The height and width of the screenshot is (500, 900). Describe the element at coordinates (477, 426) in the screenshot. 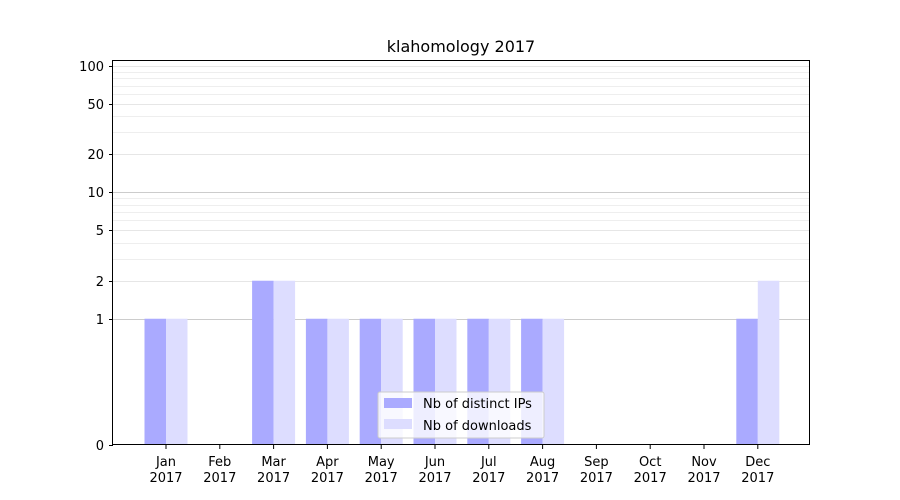

I see `legend-label-downloads: Nb of downloads` at that location.